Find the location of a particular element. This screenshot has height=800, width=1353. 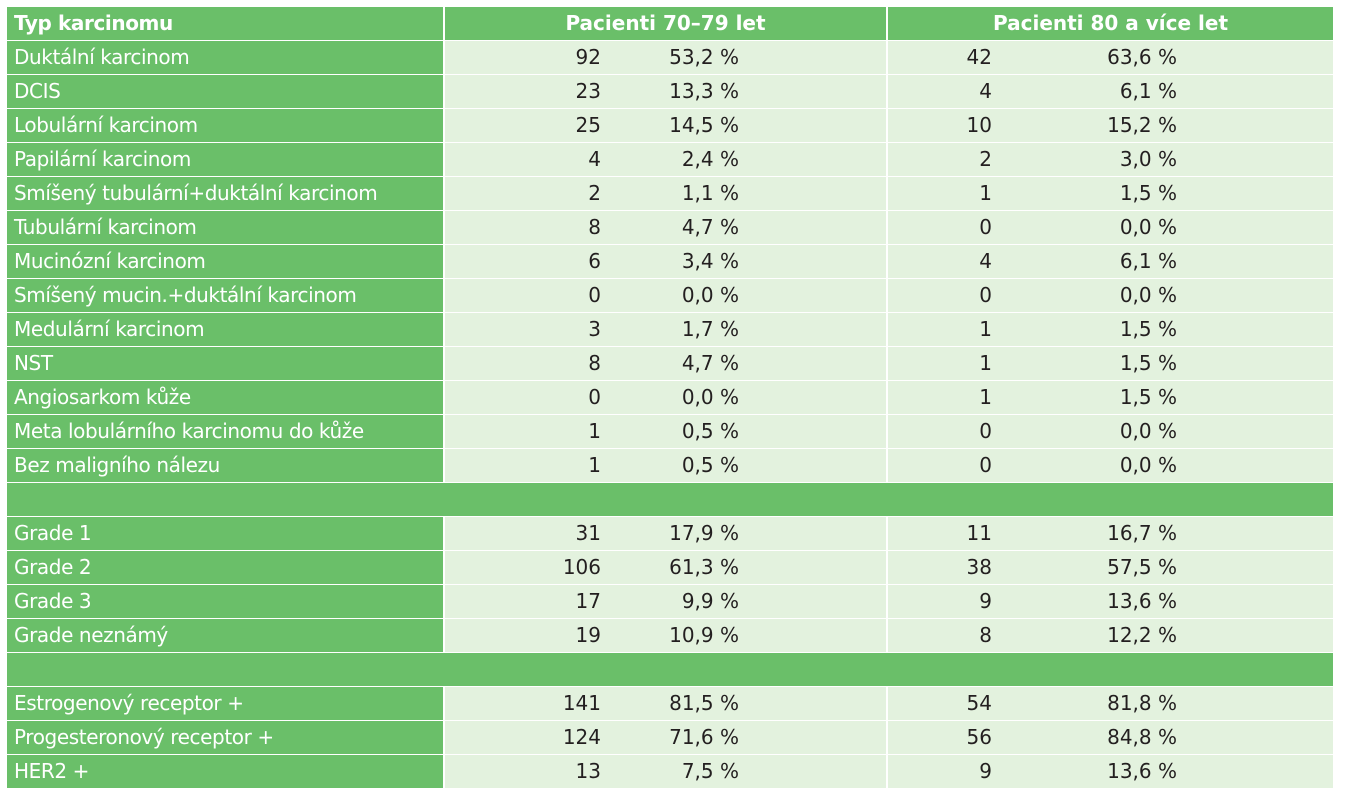

table-row: NST 8 4,7 % 1 1,5 % is located at coordinates (670, 363).